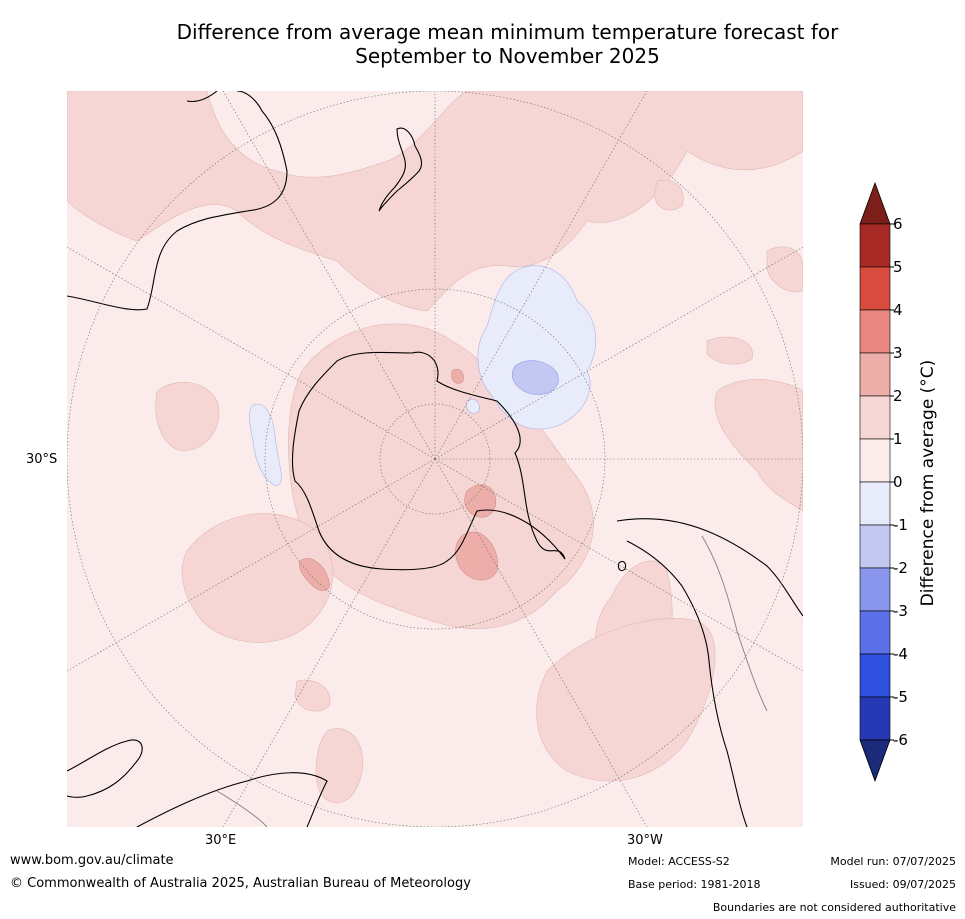 The width and height of the screenshot is (965, 919). What do you see at coordinates (900, 697) in the screenshot?
I see `colorbar-tick-label: -5` at bounding box center [900, 697].